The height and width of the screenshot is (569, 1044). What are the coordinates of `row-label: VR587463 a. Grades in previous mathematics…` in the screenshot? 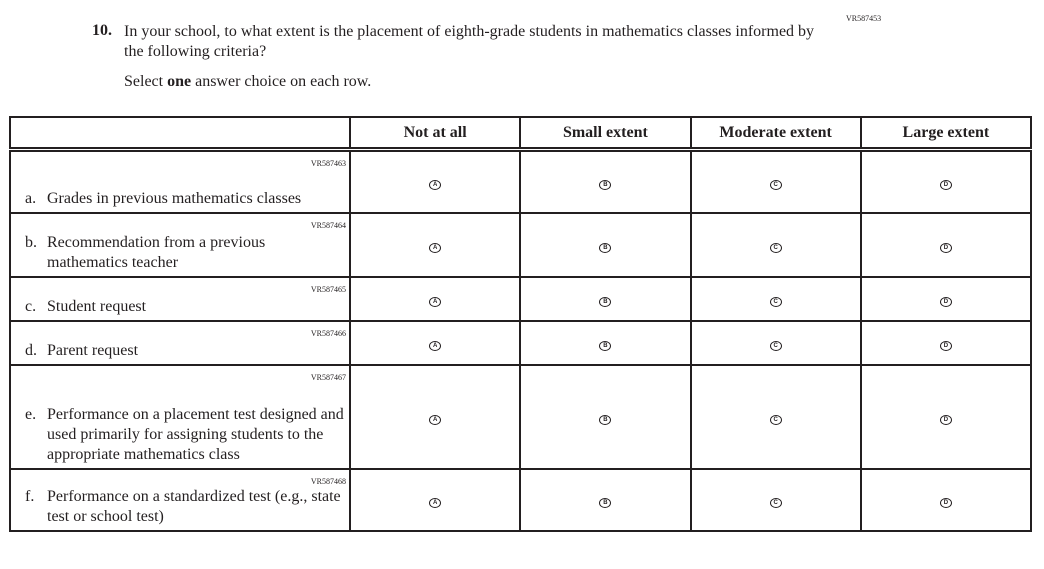 It's located at (180, 181).